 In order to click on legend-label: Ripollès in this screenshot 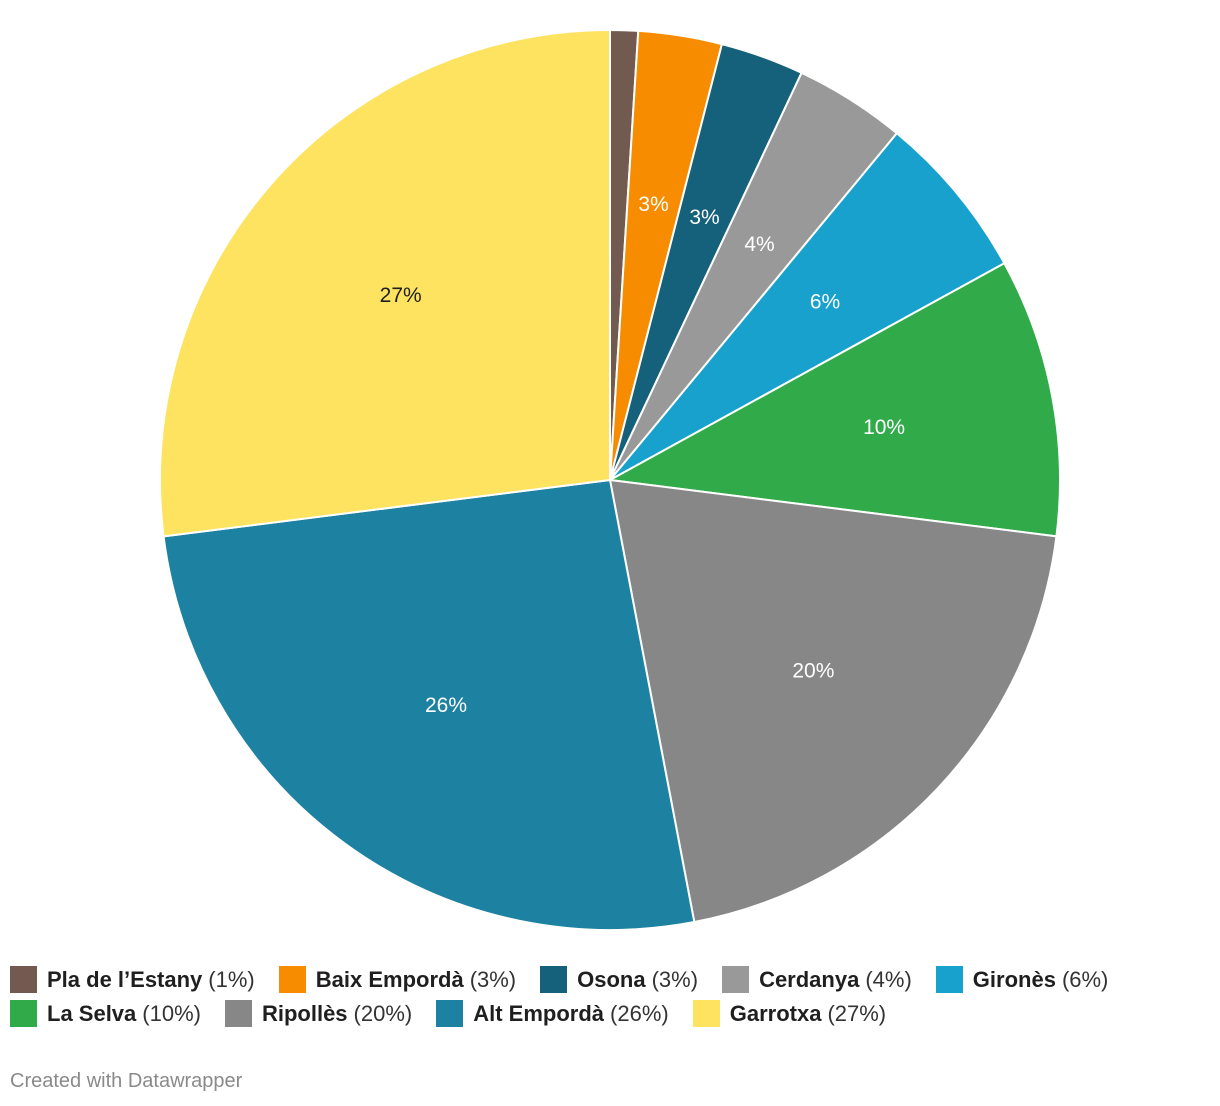, I will do `click(304, 1013)`.